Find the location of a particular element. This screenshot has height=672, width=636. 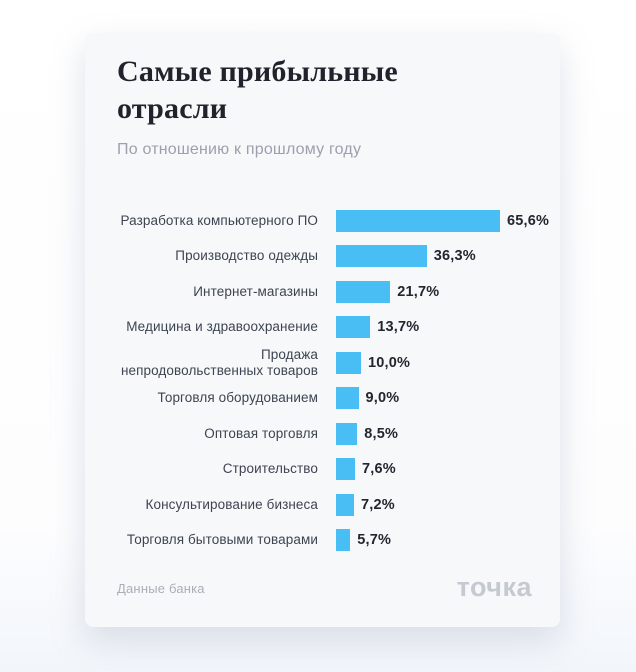

value-label: 21,7% is located at coordinates (418, 291).